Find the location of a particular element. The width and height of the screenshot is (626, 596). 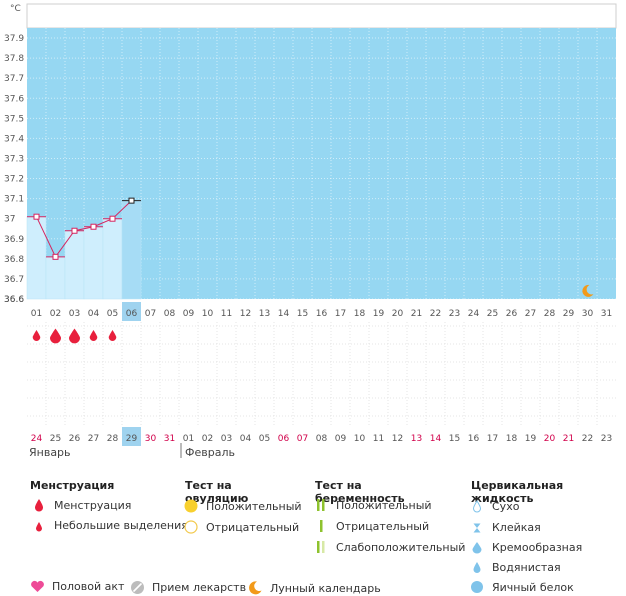

calendar-date-label: 18 is located at coordinates (512, 439).